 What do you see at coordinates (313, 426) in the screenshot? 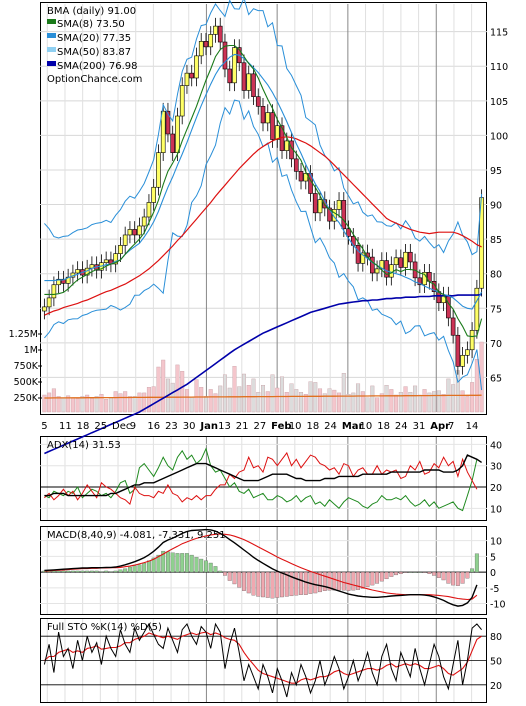
I see `x-tick-label: 18` at bounding box center [313, 426].